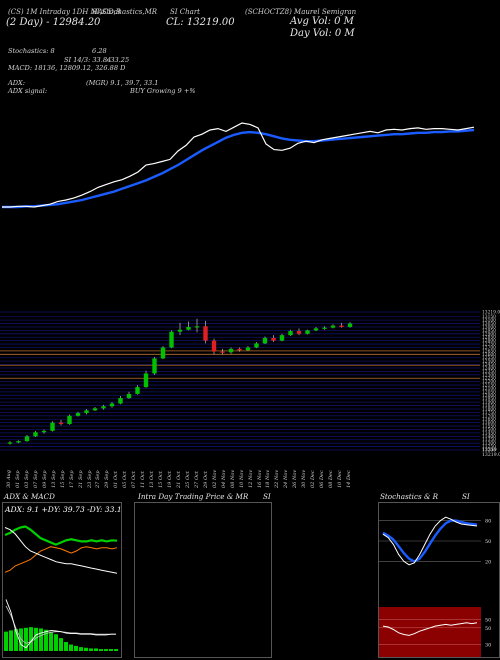 This screenshot has height=660, width=500. What do you see at coordinates (99, 51) in the screenshot?
I see `stoch-readout-2: 6.28` at bounding box center [99, 51].